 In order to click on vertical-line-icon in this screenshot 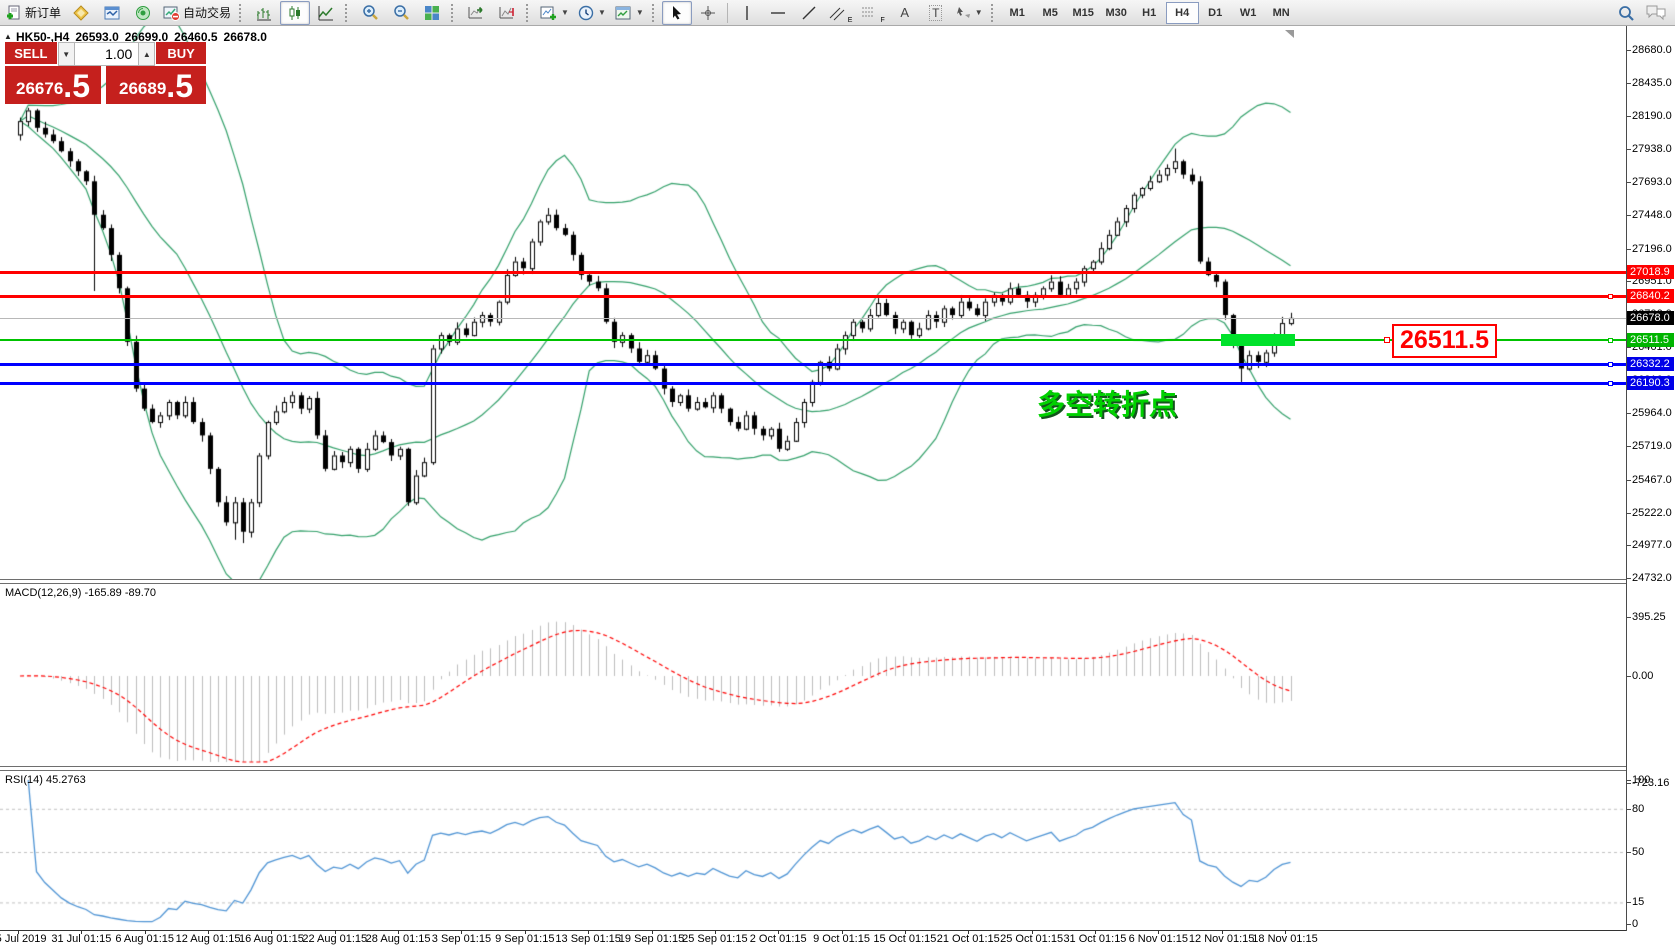, I will do `click(747, 12)`.